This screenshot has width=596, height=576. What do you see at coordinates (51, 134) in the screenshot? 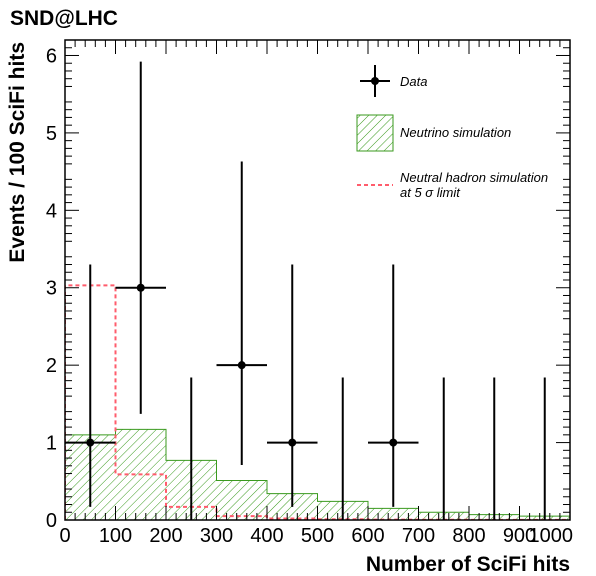
I see `y-tick-label: 5` at bounding box center [51, 134].